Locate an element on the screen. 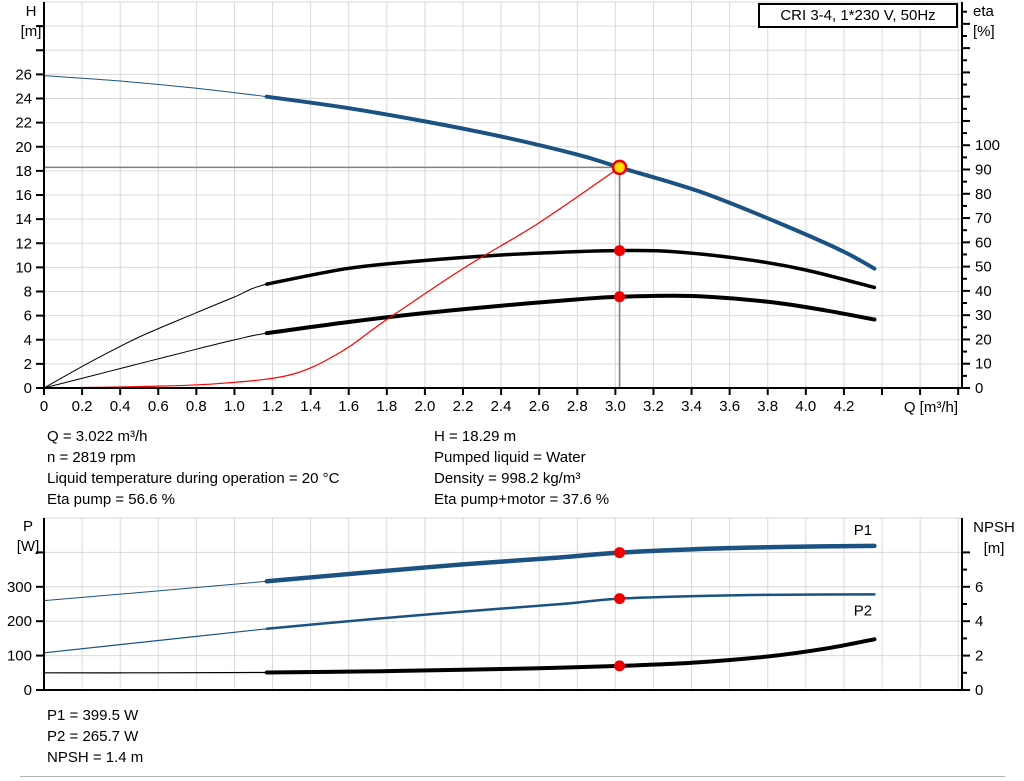 This screenshot has width=1024, height=781. y-left-tick-label: 26 is located at coordinates (23, 74).